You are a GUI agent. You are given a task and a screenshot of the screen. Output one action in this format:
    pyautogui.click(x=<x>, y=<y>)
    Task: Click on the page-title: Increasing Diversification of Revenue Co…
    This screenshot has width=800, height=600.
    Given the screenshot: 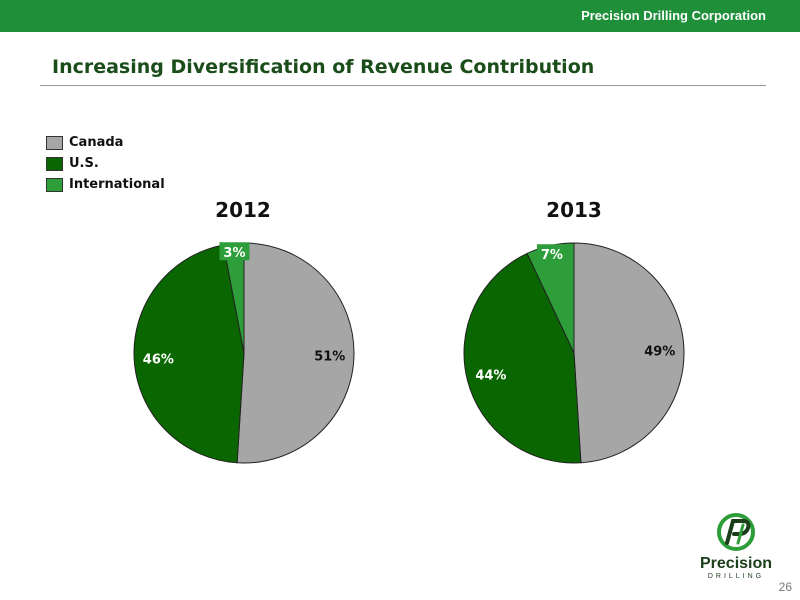 What is the action you would take?
    pyautogui.click(x=323, y=67)
    